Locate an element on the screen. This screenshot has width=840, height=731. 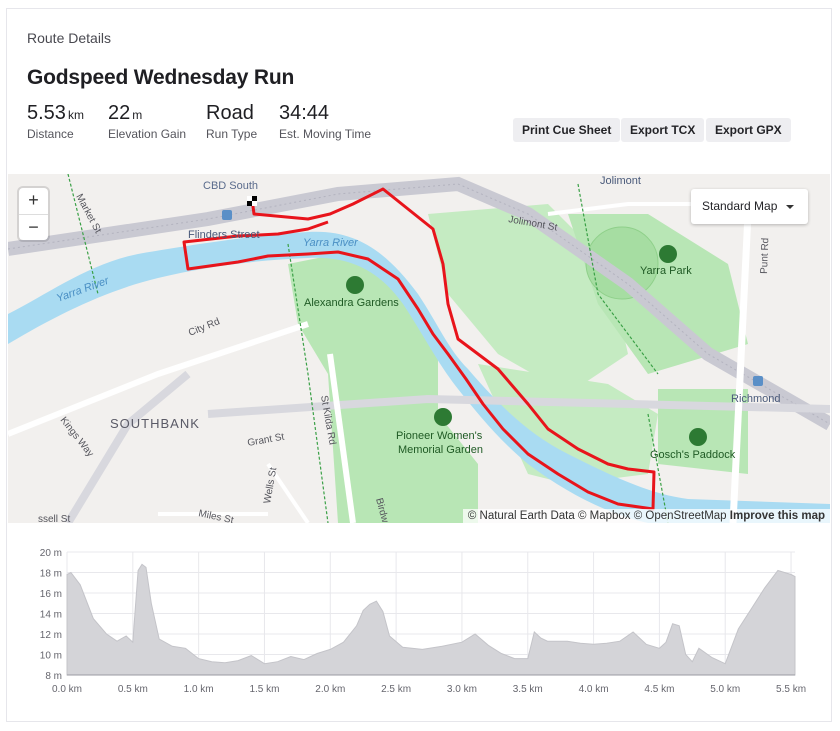
zoom-out-button: − is located at coordinates (33, 227).